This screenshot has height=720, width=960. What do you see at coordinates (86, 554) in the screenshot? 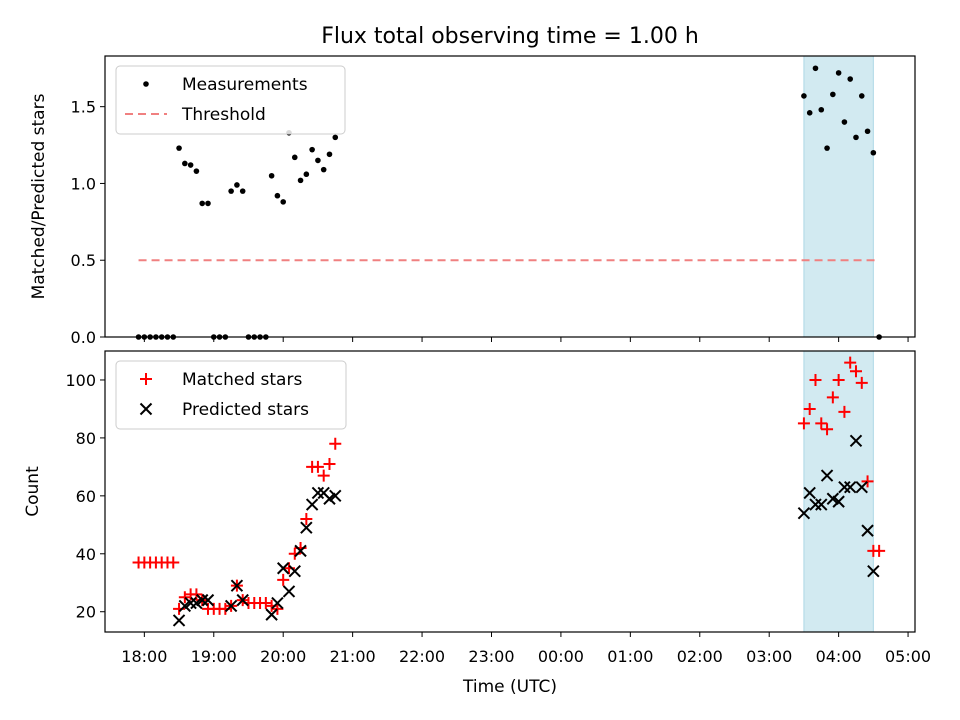
I see `y-tick-label: 40` at bounding box center [86, 554].